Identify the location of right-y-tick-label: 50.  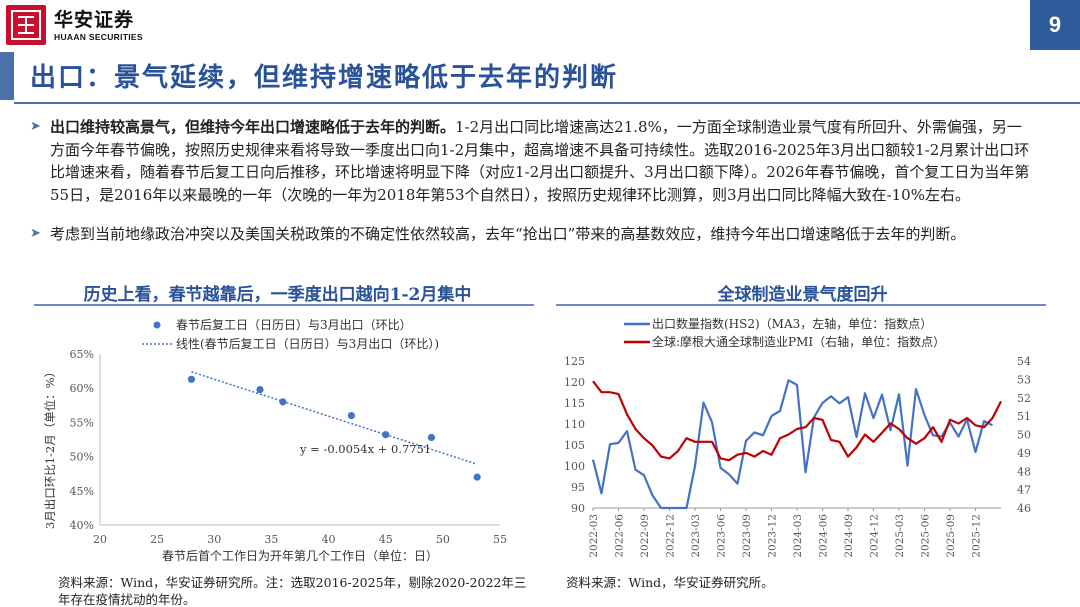
(1024, 435).